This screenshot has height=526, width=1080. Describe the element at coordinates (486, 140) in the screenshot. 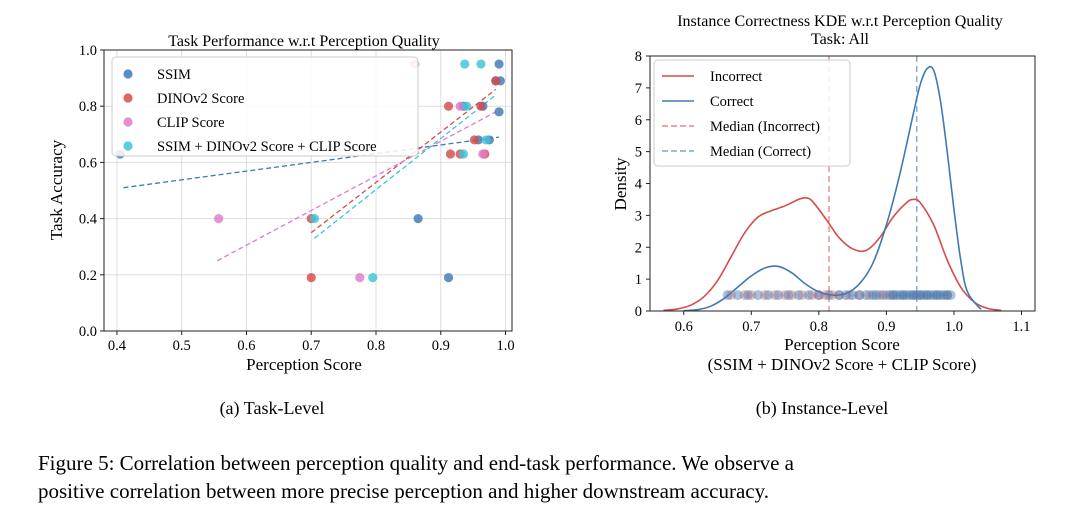

I see `task-level-point-combined` at that location.